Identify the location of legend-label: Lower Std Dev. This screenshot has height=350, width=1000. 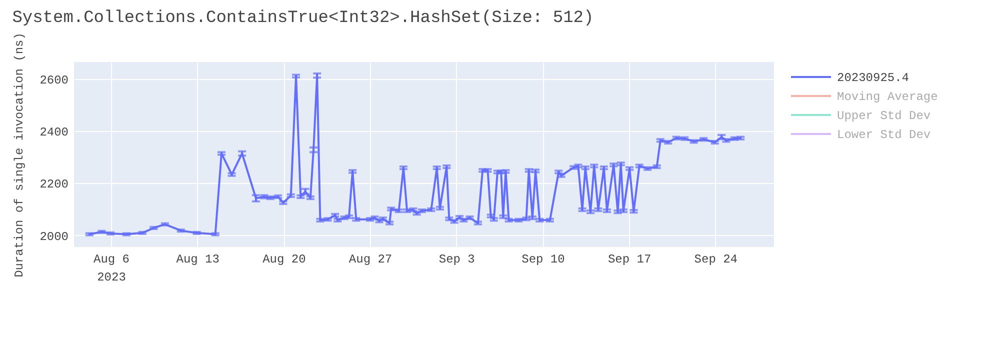
(884, 135).